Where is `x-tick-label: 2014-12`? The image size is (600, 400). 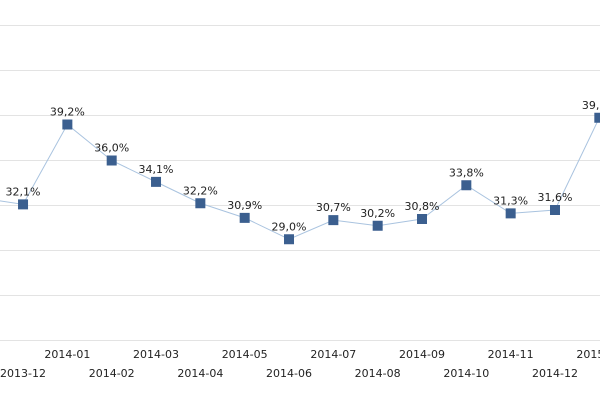 x-tick-label: 2014-12 is located at coordinates (555, 373).